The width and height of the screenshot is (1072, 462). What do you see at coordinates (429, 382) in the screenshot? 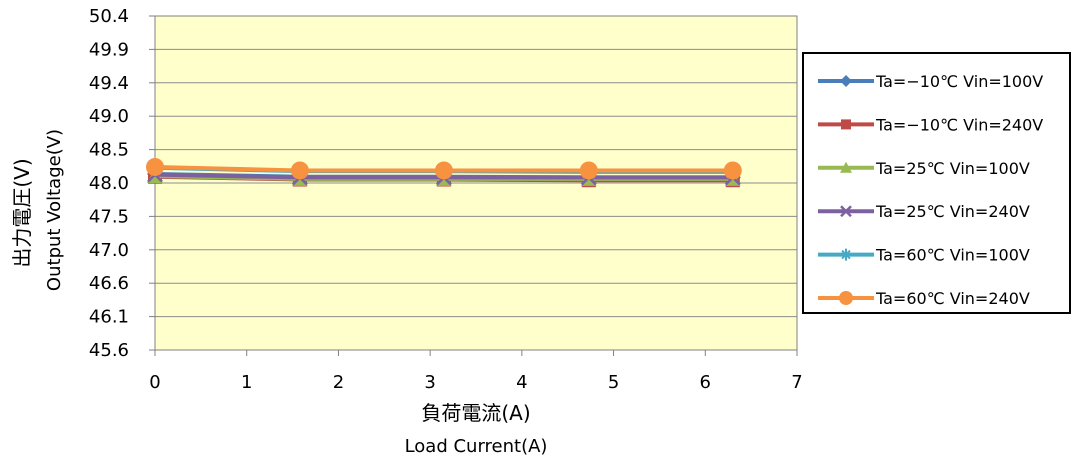
I see `x-tick-label: 3` at bounding box center [429, 382].